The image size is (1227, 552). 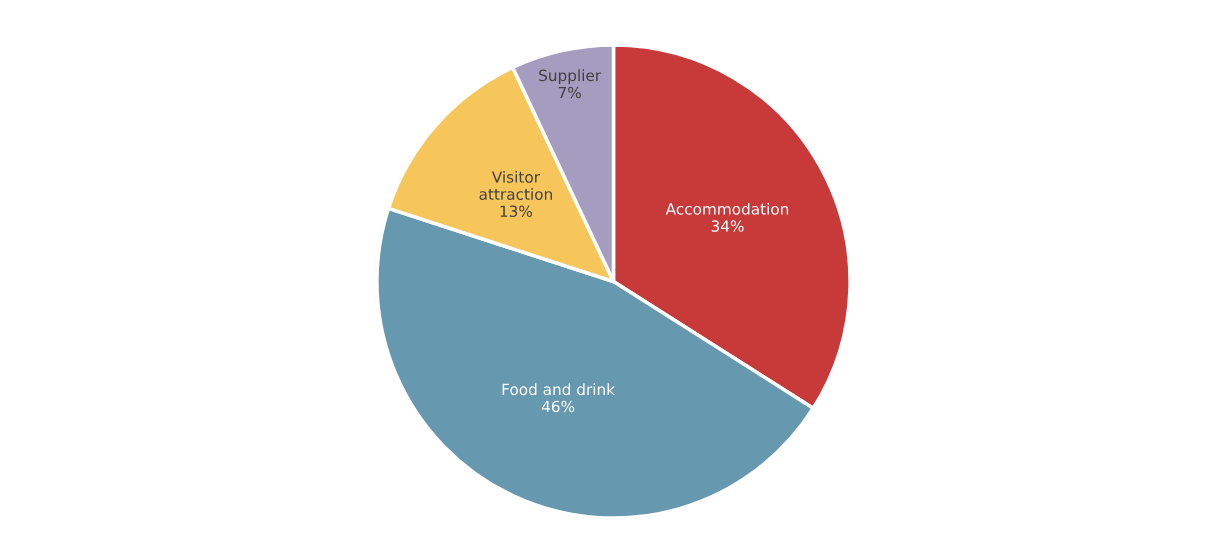 What do you see at coordinates (558, 389) in the screenshot?
I see `slice-label: Food and drink` at bounding box center [558, 389].